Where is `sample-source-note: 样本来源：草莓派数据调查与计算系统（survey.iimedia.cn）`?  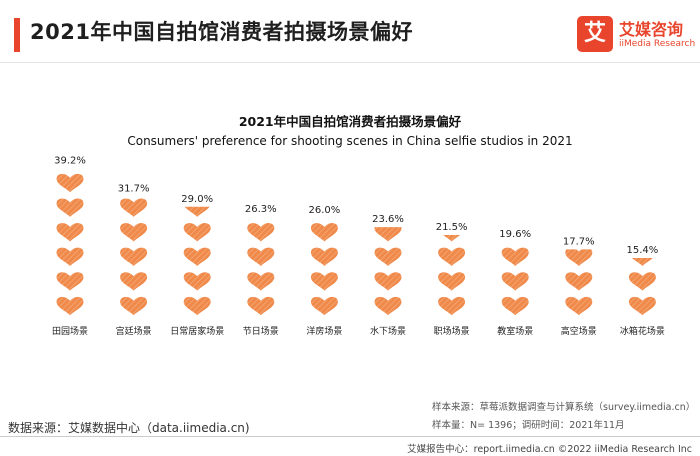 sample-source-note: 样本来源：草莓派数据调查与计算系统（survey.iimedia.cn） is located at coordinates (564, 407).